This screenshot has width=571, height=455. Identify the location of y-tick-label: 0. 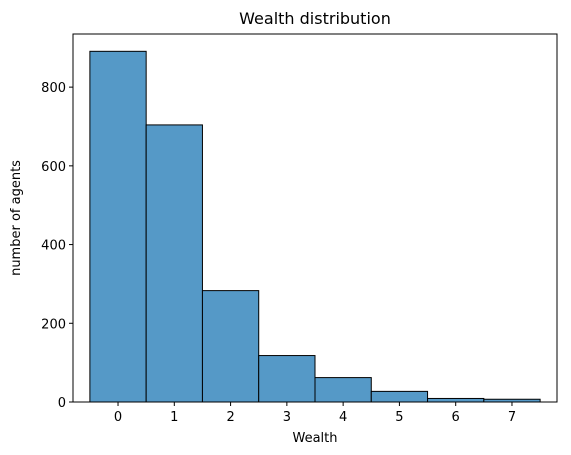
(62, 403).